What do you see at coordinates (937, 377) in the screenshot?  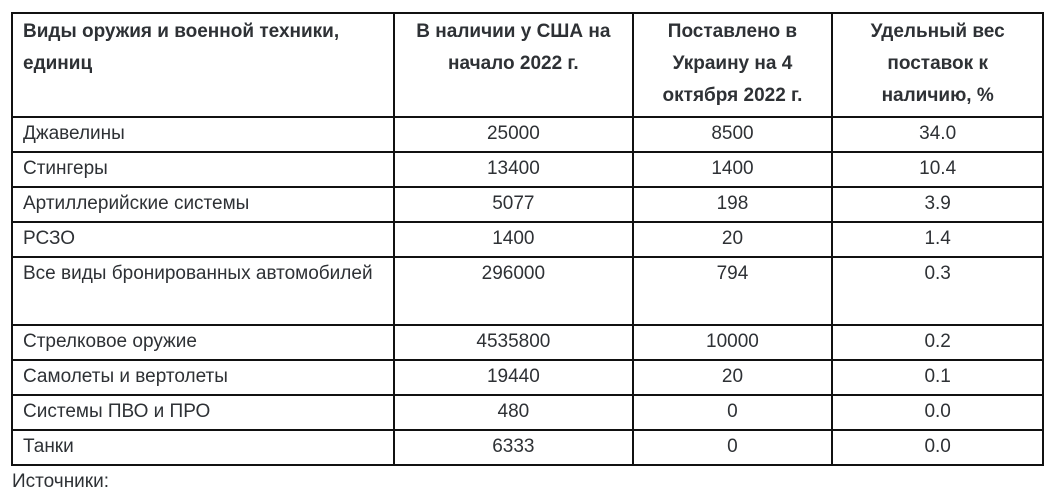 I see `cell-share: 0.1` at bounding box center [937, 377].